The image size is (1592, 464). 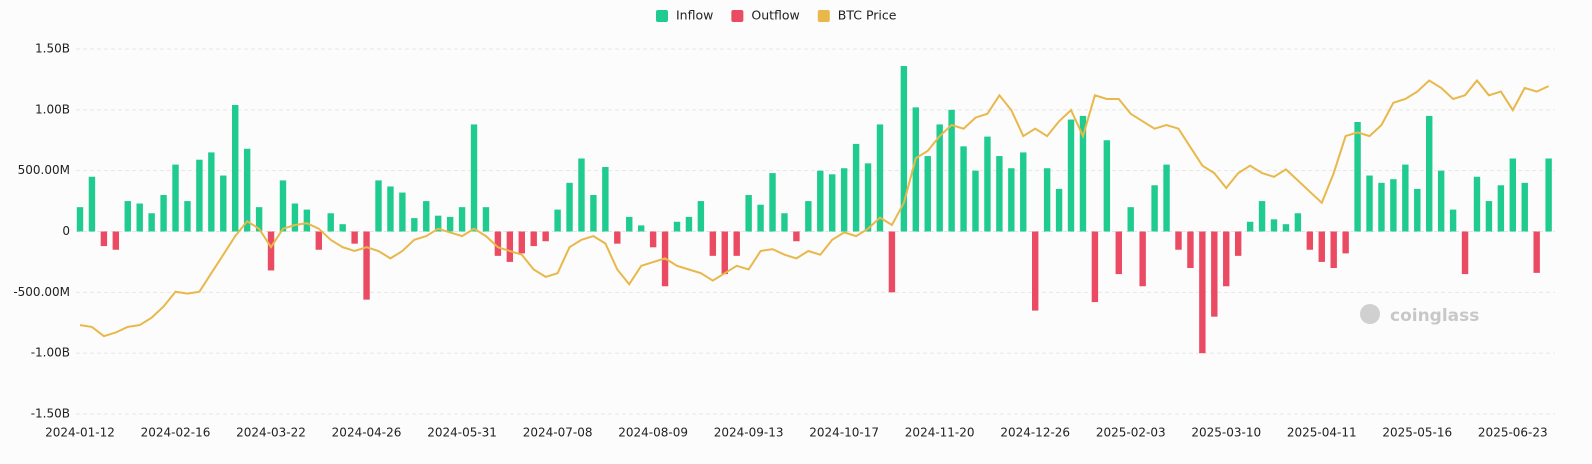 I want to click on x-tick-label: 2024-04-26, so click(x=367, y=433).